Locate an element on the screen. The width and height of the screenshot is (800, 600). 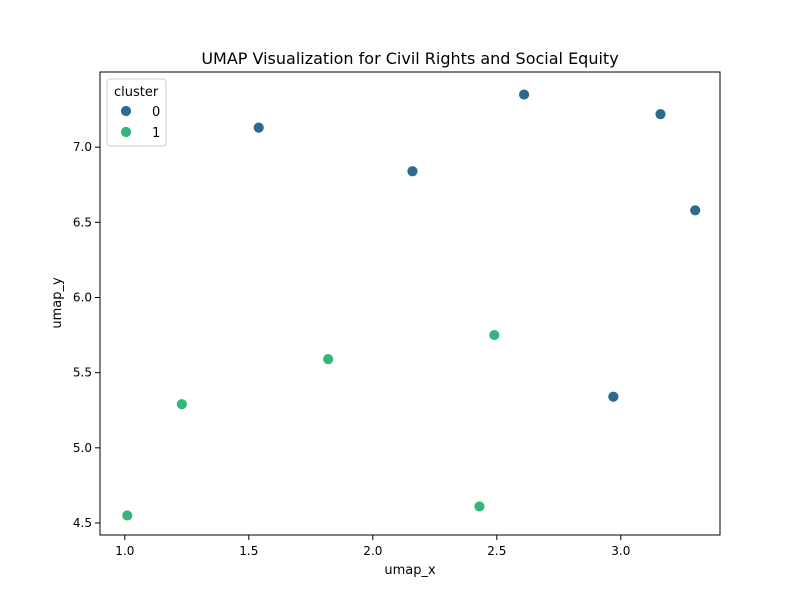
x-tick-label: 1.0 is located at coordinates (124, 551).